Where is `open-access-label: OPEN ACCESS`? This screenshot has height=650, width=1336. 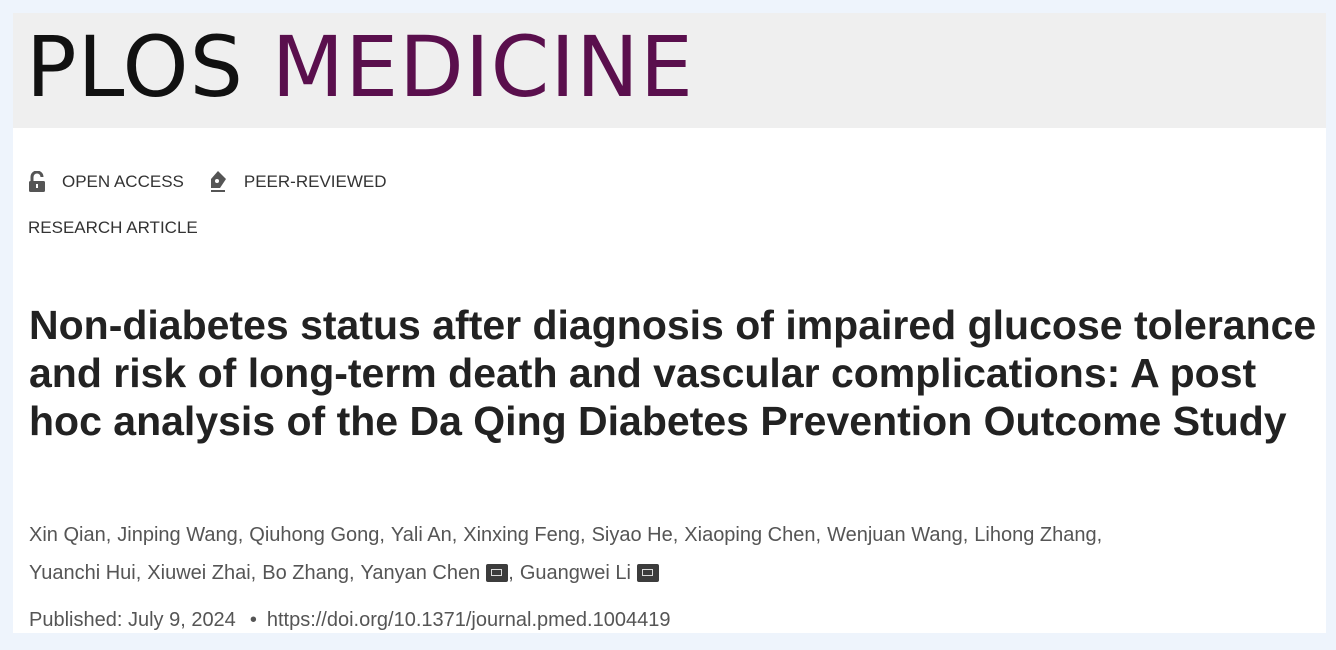
open-access-label: OPEN ACCESS is located at coordinates (123, 181).